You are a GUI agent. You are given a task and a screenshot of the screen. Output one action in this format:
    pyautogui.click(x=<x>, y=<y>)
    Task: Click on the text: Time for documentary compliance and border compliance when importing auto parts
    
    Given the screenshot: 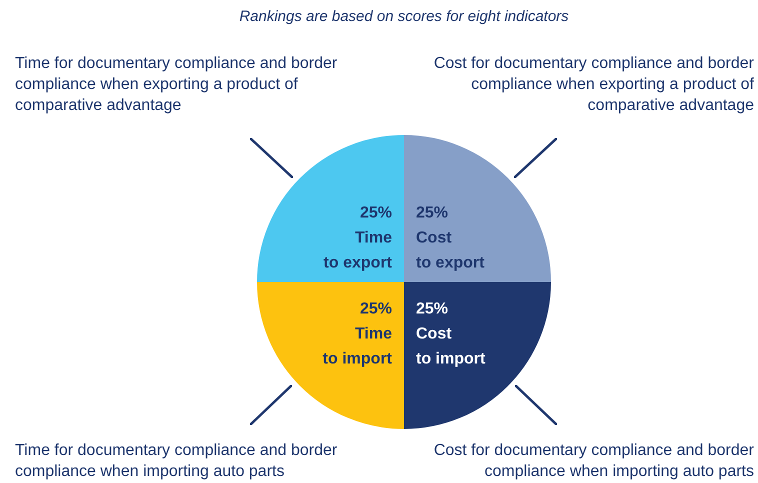 What is the action you would take?
    pyautogui.click(x=176, y=461)
    